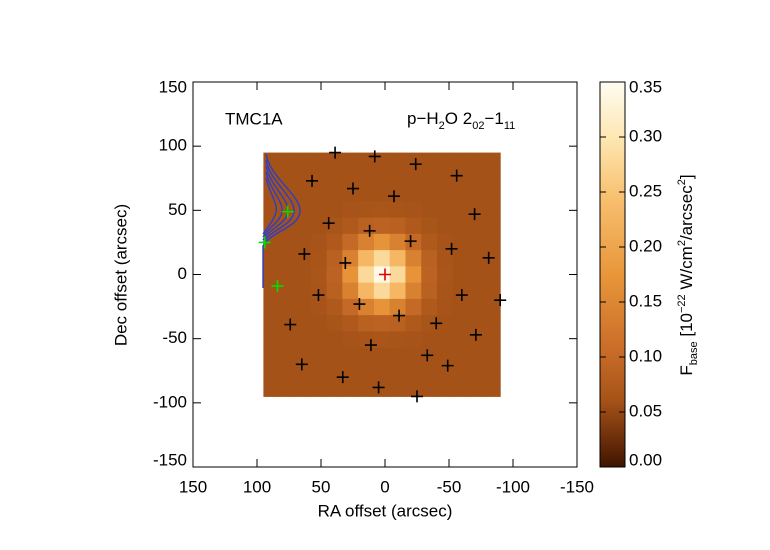 The width and height of the screenshot is (770, 550). I want to click on label-part: ], so click(686, 176).